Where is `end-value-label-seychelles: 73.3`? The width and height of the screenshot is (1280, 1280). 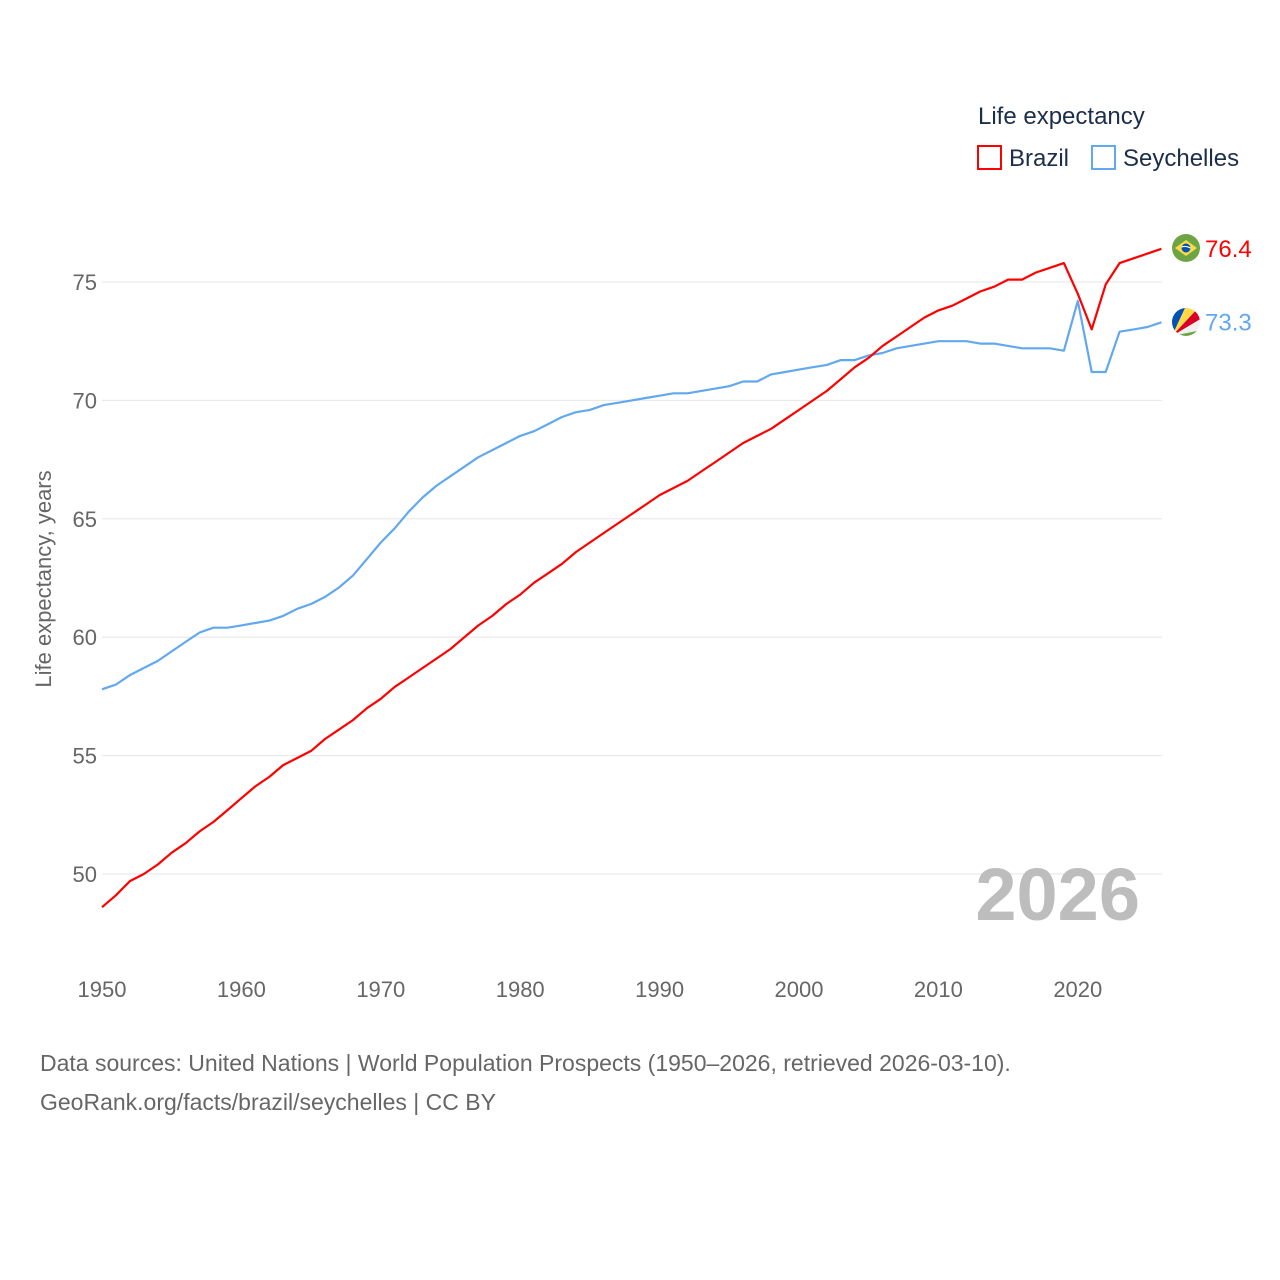
end-value-label-seychelles: 73.3 is located at coordinates (1228, 322).